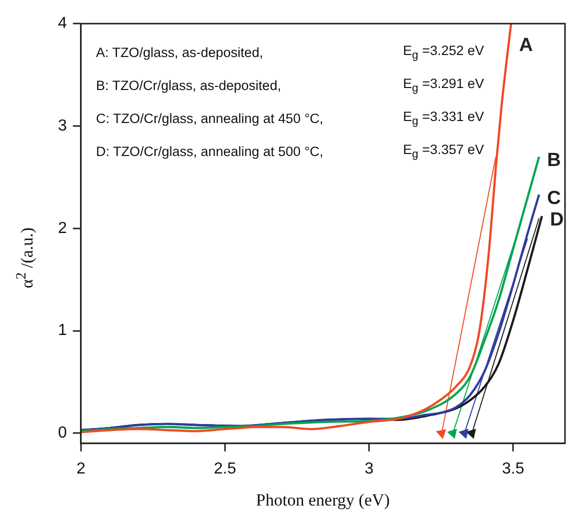 The height and width of the screenshot is (515, 571). I want to click on annotation: E$_{g}$ =3.357 eV, so click(443, 151).